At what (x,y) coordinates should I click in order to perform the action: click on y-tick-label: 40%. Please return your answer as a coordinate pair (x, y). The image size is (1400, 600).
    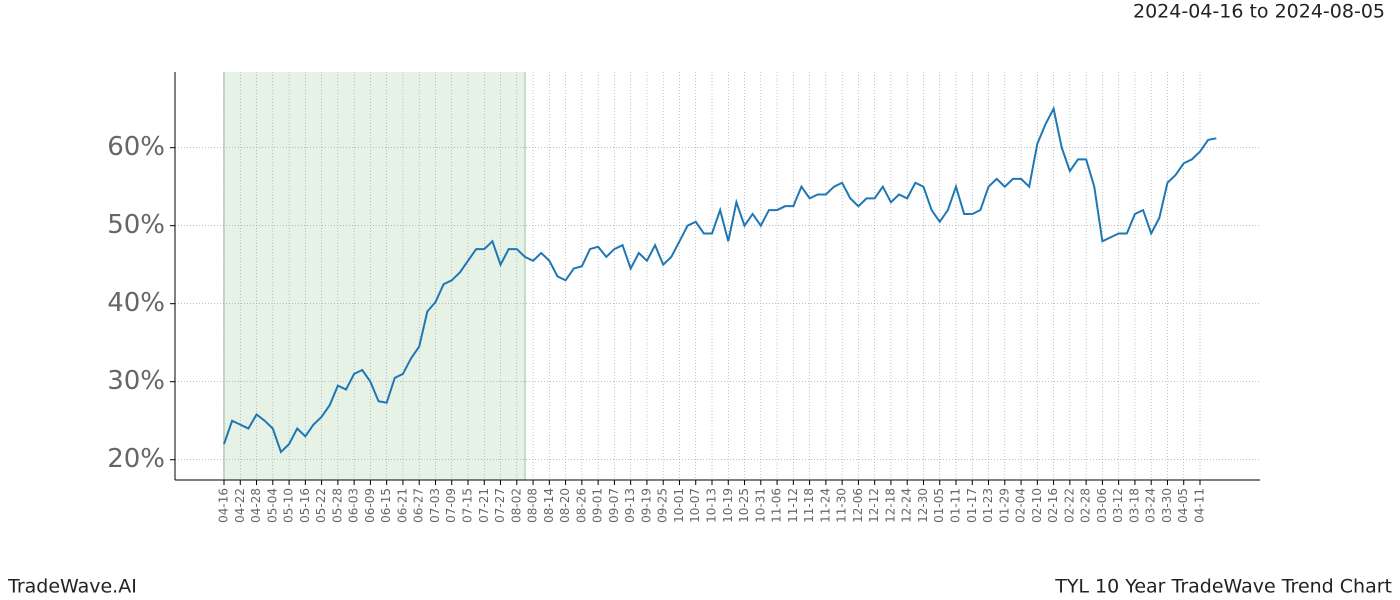
    Looking at the image, I should click on (136, 303).